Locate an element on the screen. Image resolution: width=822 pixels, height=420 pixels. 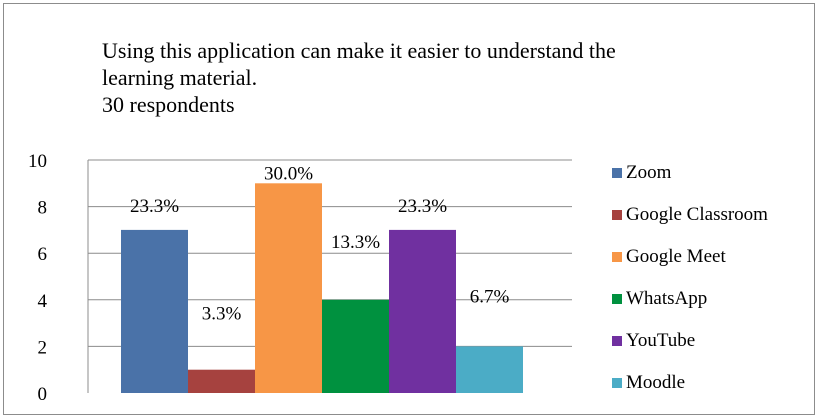
chart-title-subtitle: 30 respondents is located at coordinates (168, 104).